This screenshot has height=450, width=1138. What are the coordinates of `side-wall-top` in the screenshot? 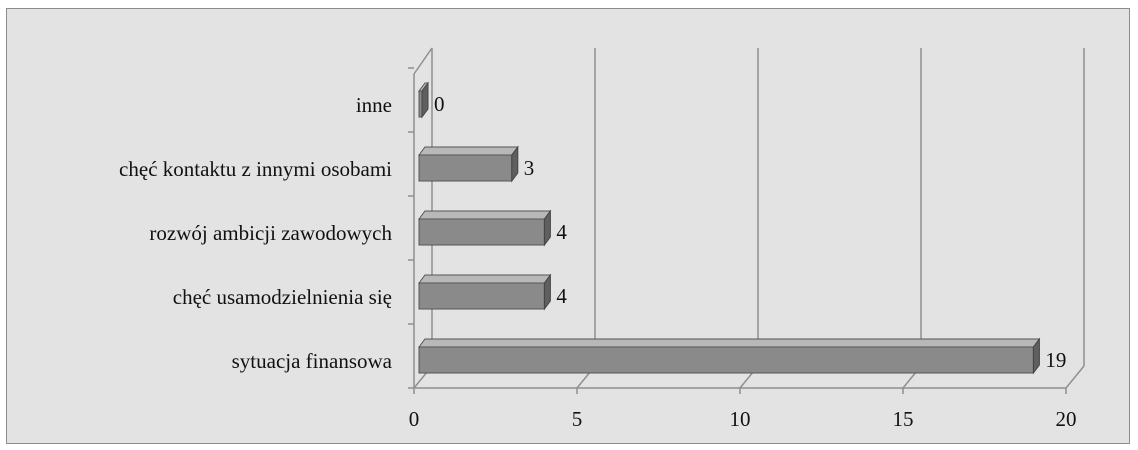 It's located at (423, 61).